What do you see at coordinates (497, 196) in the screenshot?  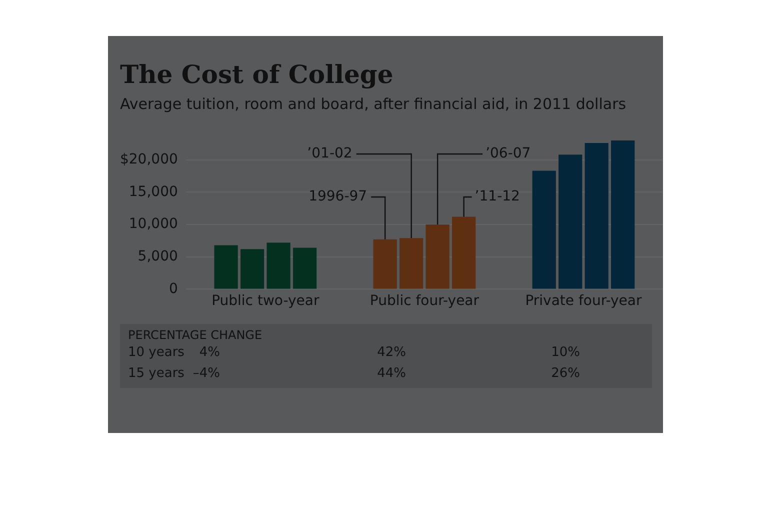 I see `series-label: ’11-12` at bounding box center [497, 196].